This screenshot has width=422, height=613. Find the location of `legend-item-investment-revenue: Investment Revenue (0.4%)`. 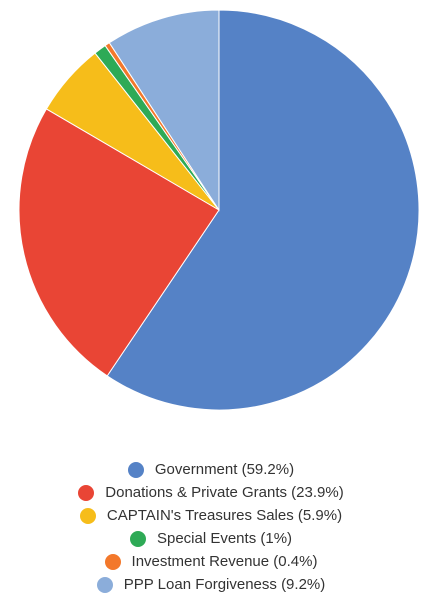

legend-item-investment-revenue: Investment Revenue (0.4%) is located at coordinates (211, 561).